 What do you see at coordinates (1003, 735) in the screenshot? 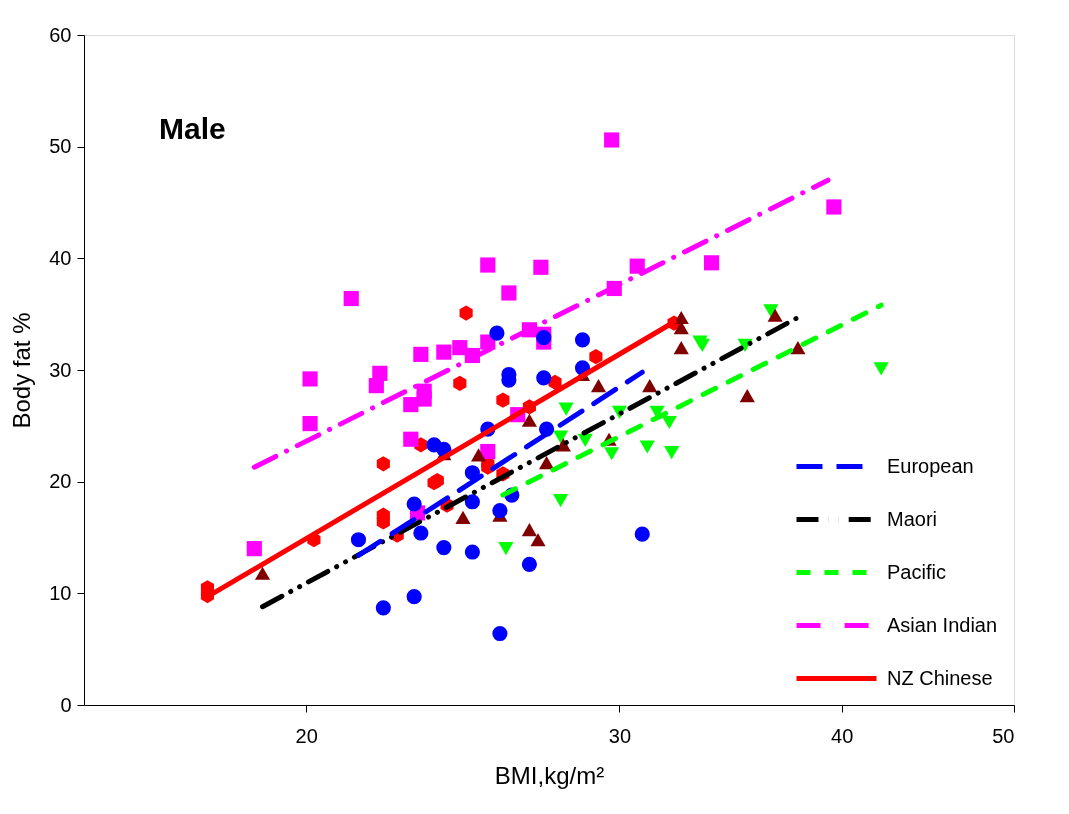
I see `x-tick-label: 50` at bounding box center [1003, 735].